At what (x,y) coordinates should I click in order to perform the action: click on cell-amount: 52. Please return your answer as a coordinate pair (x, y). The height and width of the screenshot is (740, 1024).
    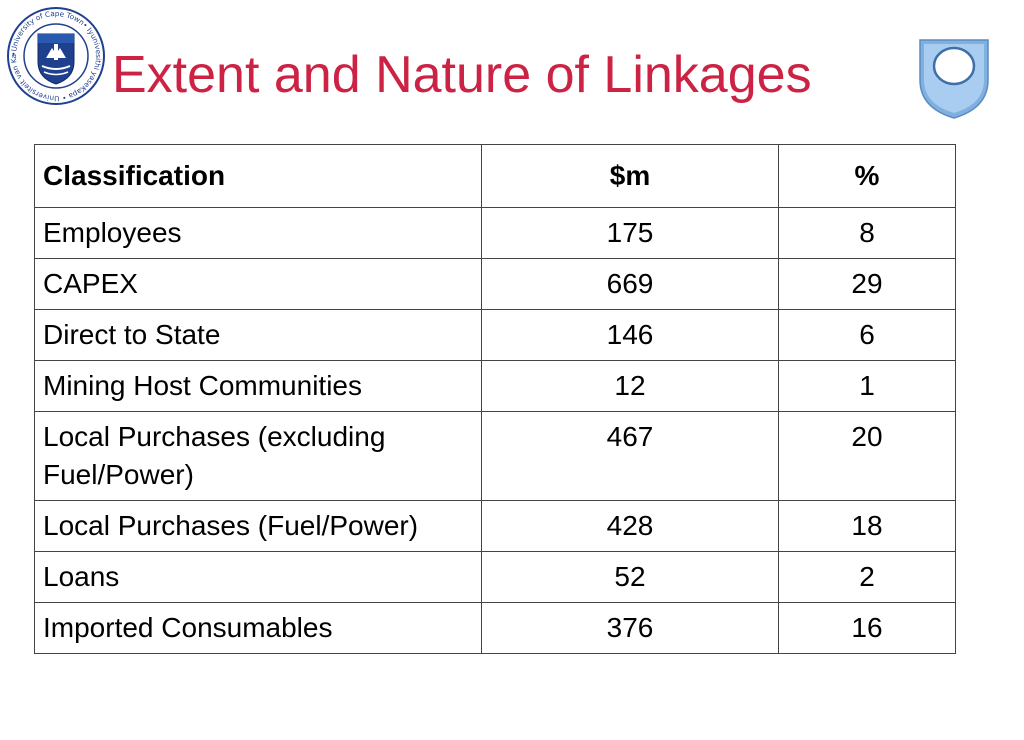
    Looking at the image, I should click on (630, 577).